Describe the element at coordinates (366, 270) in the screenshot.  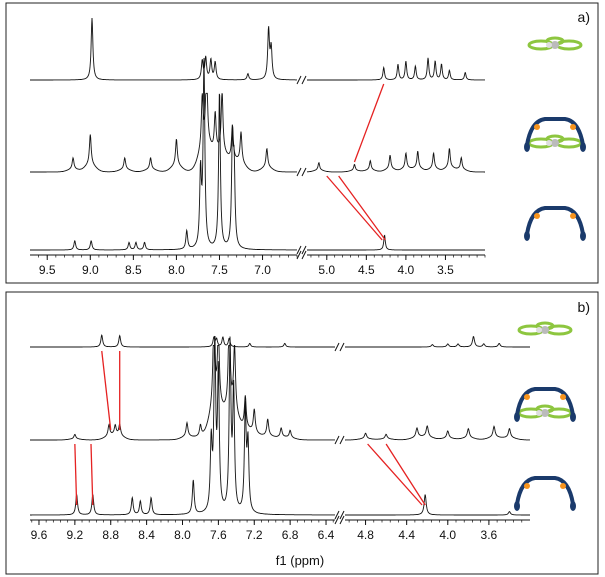
I see `tick-label: 4.5` at that location.